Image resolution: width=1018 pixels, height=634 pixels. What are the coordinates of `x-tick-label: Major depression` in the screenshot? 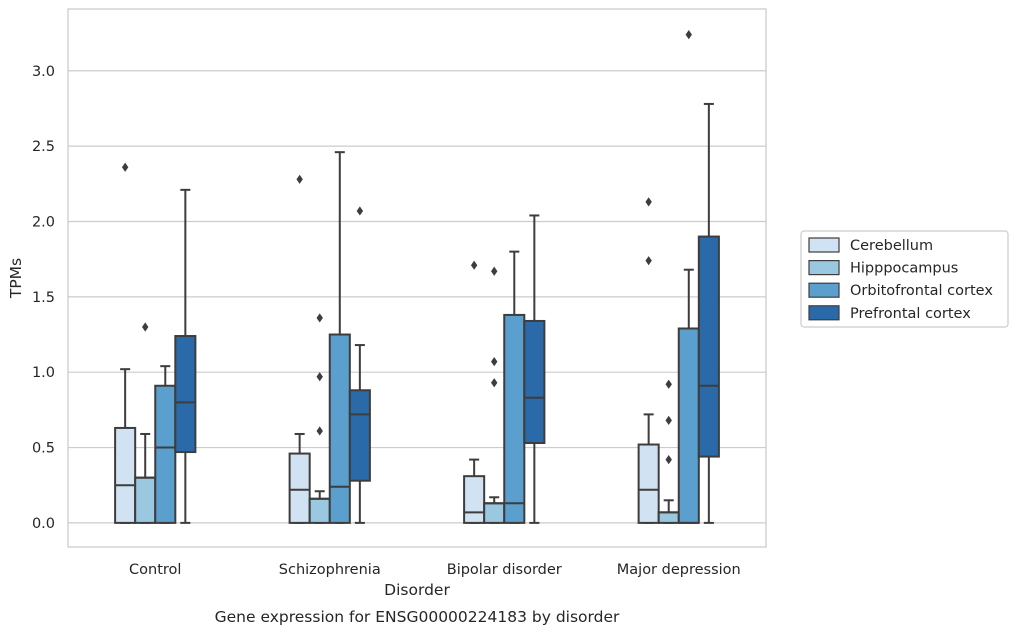 It's located at (679, 570).